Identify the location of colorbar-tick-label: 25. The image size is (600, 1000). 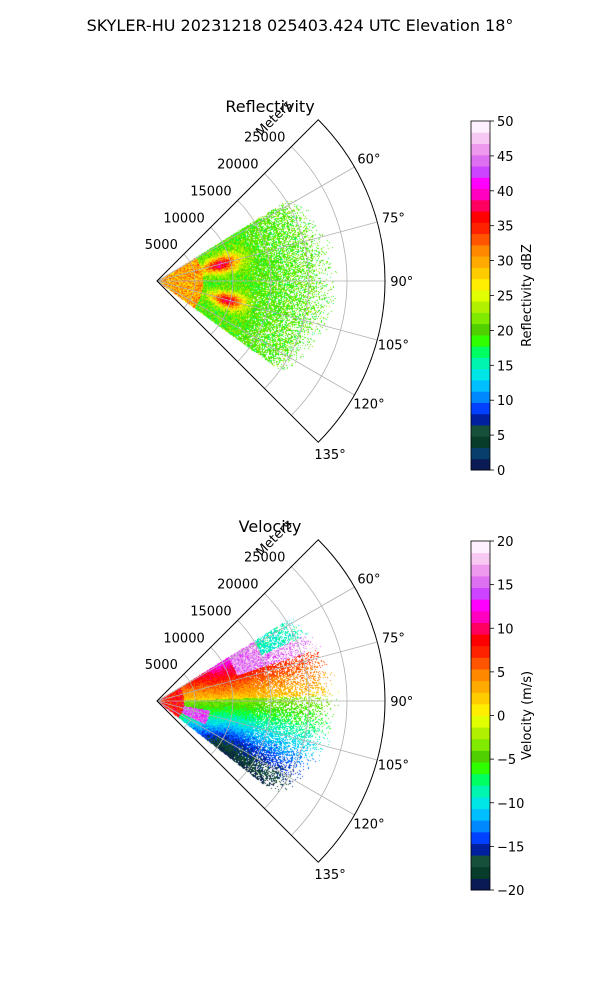
(505, 297).